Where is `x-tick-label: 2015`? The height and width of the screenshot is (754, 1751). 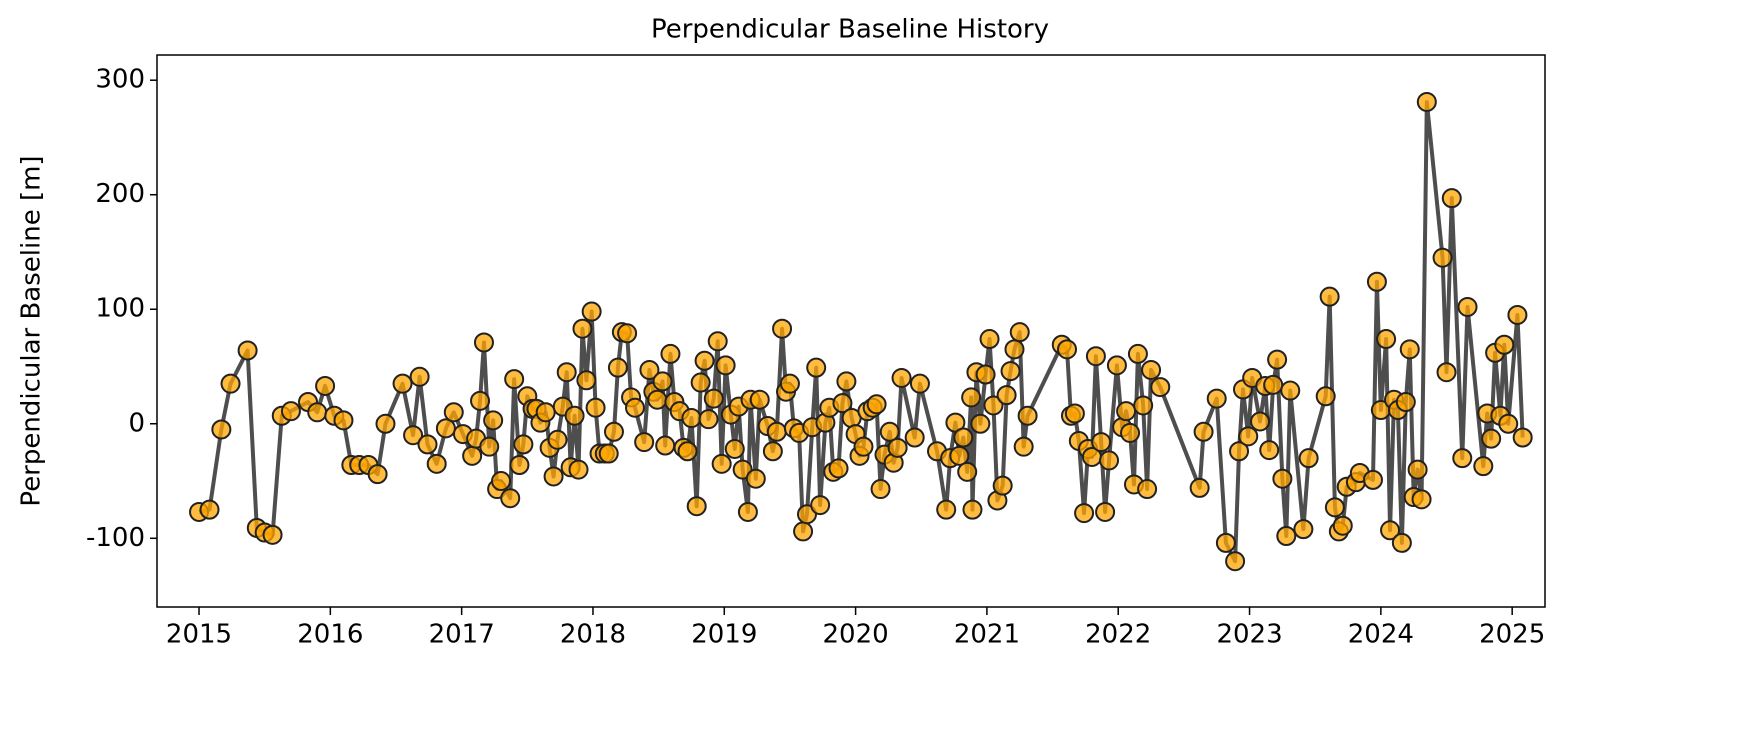 x-tick-label: 2015 is located at coordinates (199, 635).